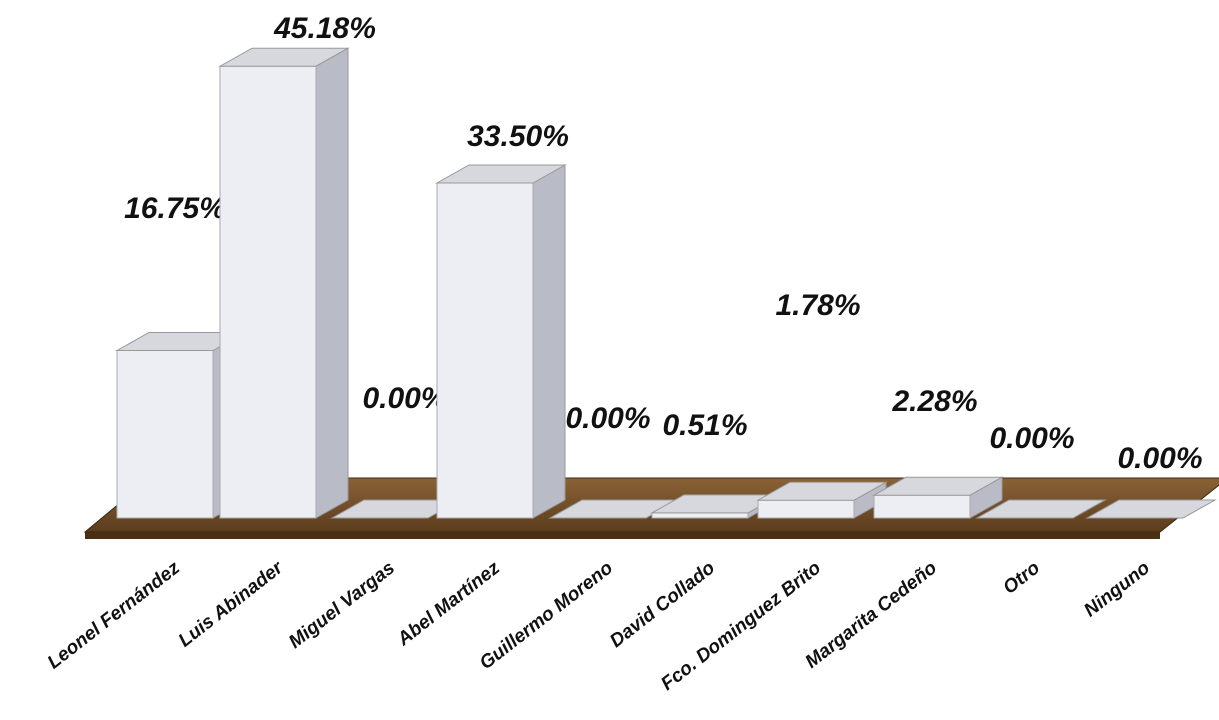  What do you see at coordinates (704, 425) in the screenshot?
I see `value-label: 0.51%` at bounding box center [704, 425].